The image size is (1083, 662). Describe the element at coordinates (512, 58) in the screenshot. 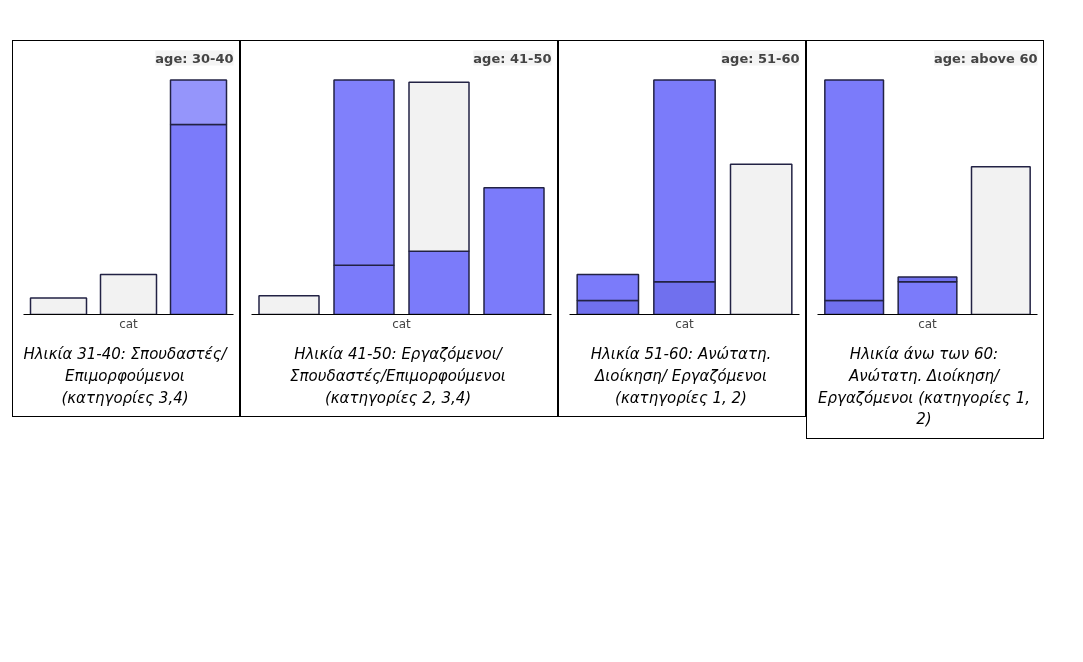

I see `chart-title: age: 41-50` at that location.